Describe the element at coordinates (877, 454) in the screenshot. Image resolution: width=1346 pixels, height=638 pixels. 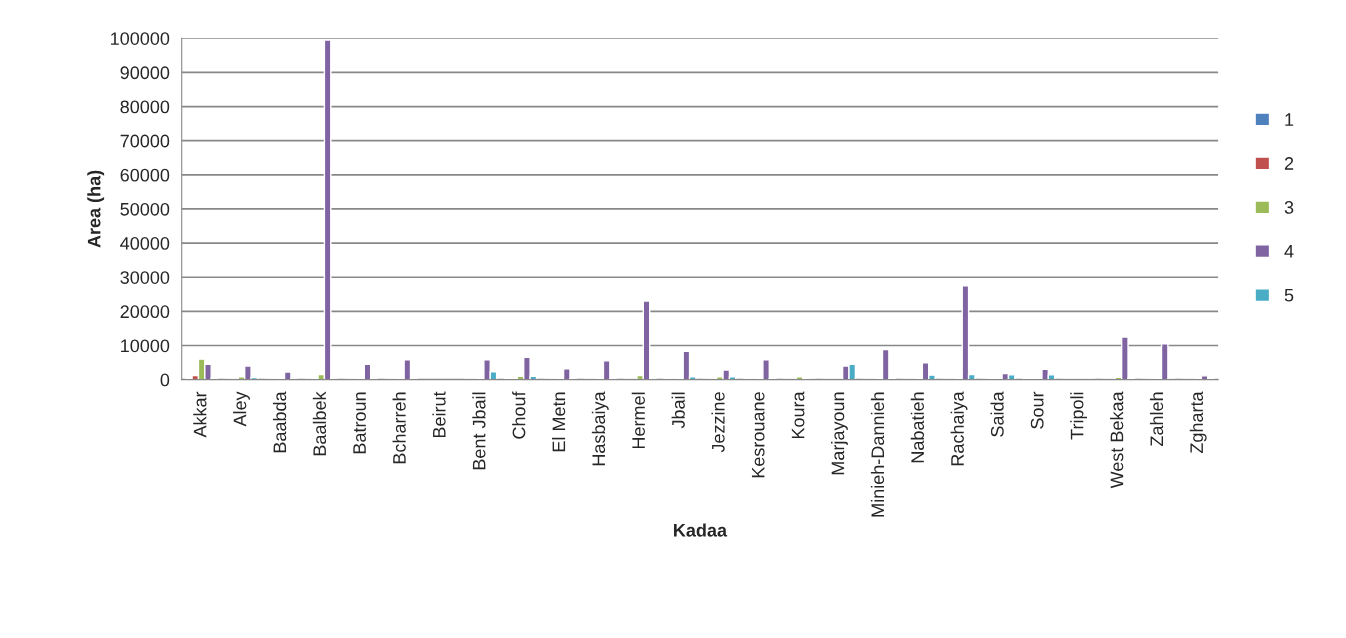
I see `x-tick-label: Minieh-Dannieh` at that location.